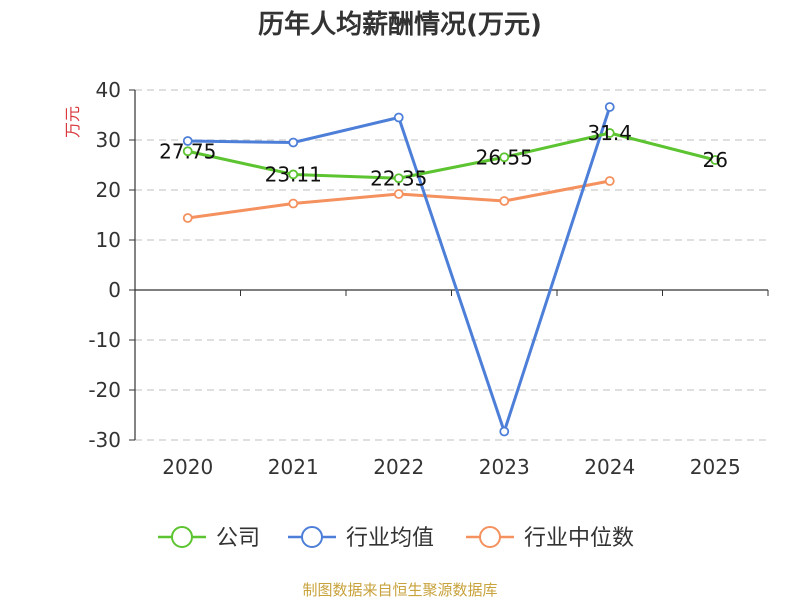  Describe the element at coordinates (108, 240) in the screenshot. I see `y-tick-label: 10` at that location.